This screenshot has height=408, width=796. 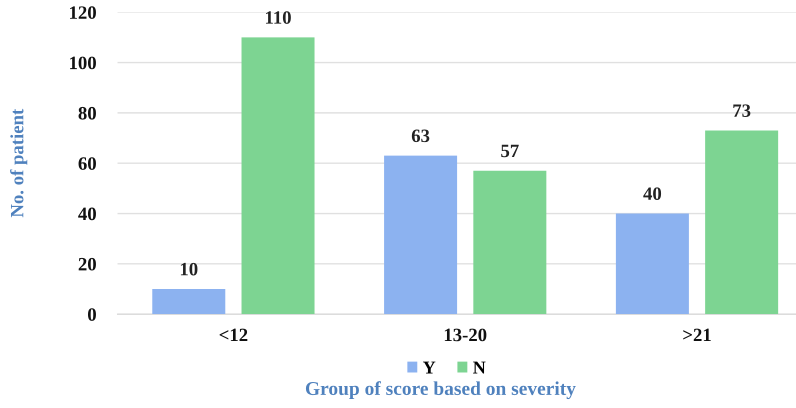 What do you see at coordinates (479, 368) in the screenshot?
I see `legend-label: N` at bounding box center [479, 368].